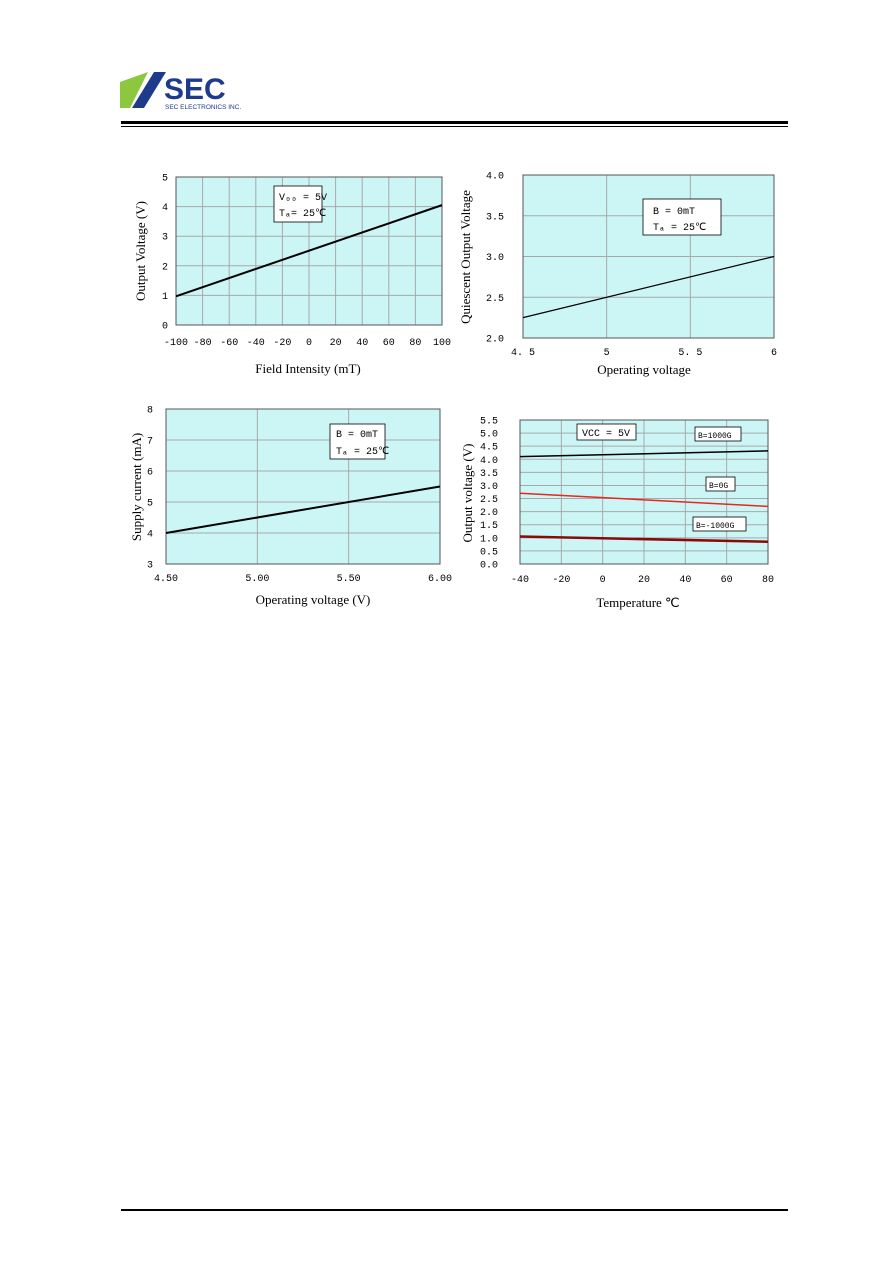  What do you see at coordinates (440, 579) in the screenshot?
I see `x-tick-label: 6.00` at bounding box center [440, 579].